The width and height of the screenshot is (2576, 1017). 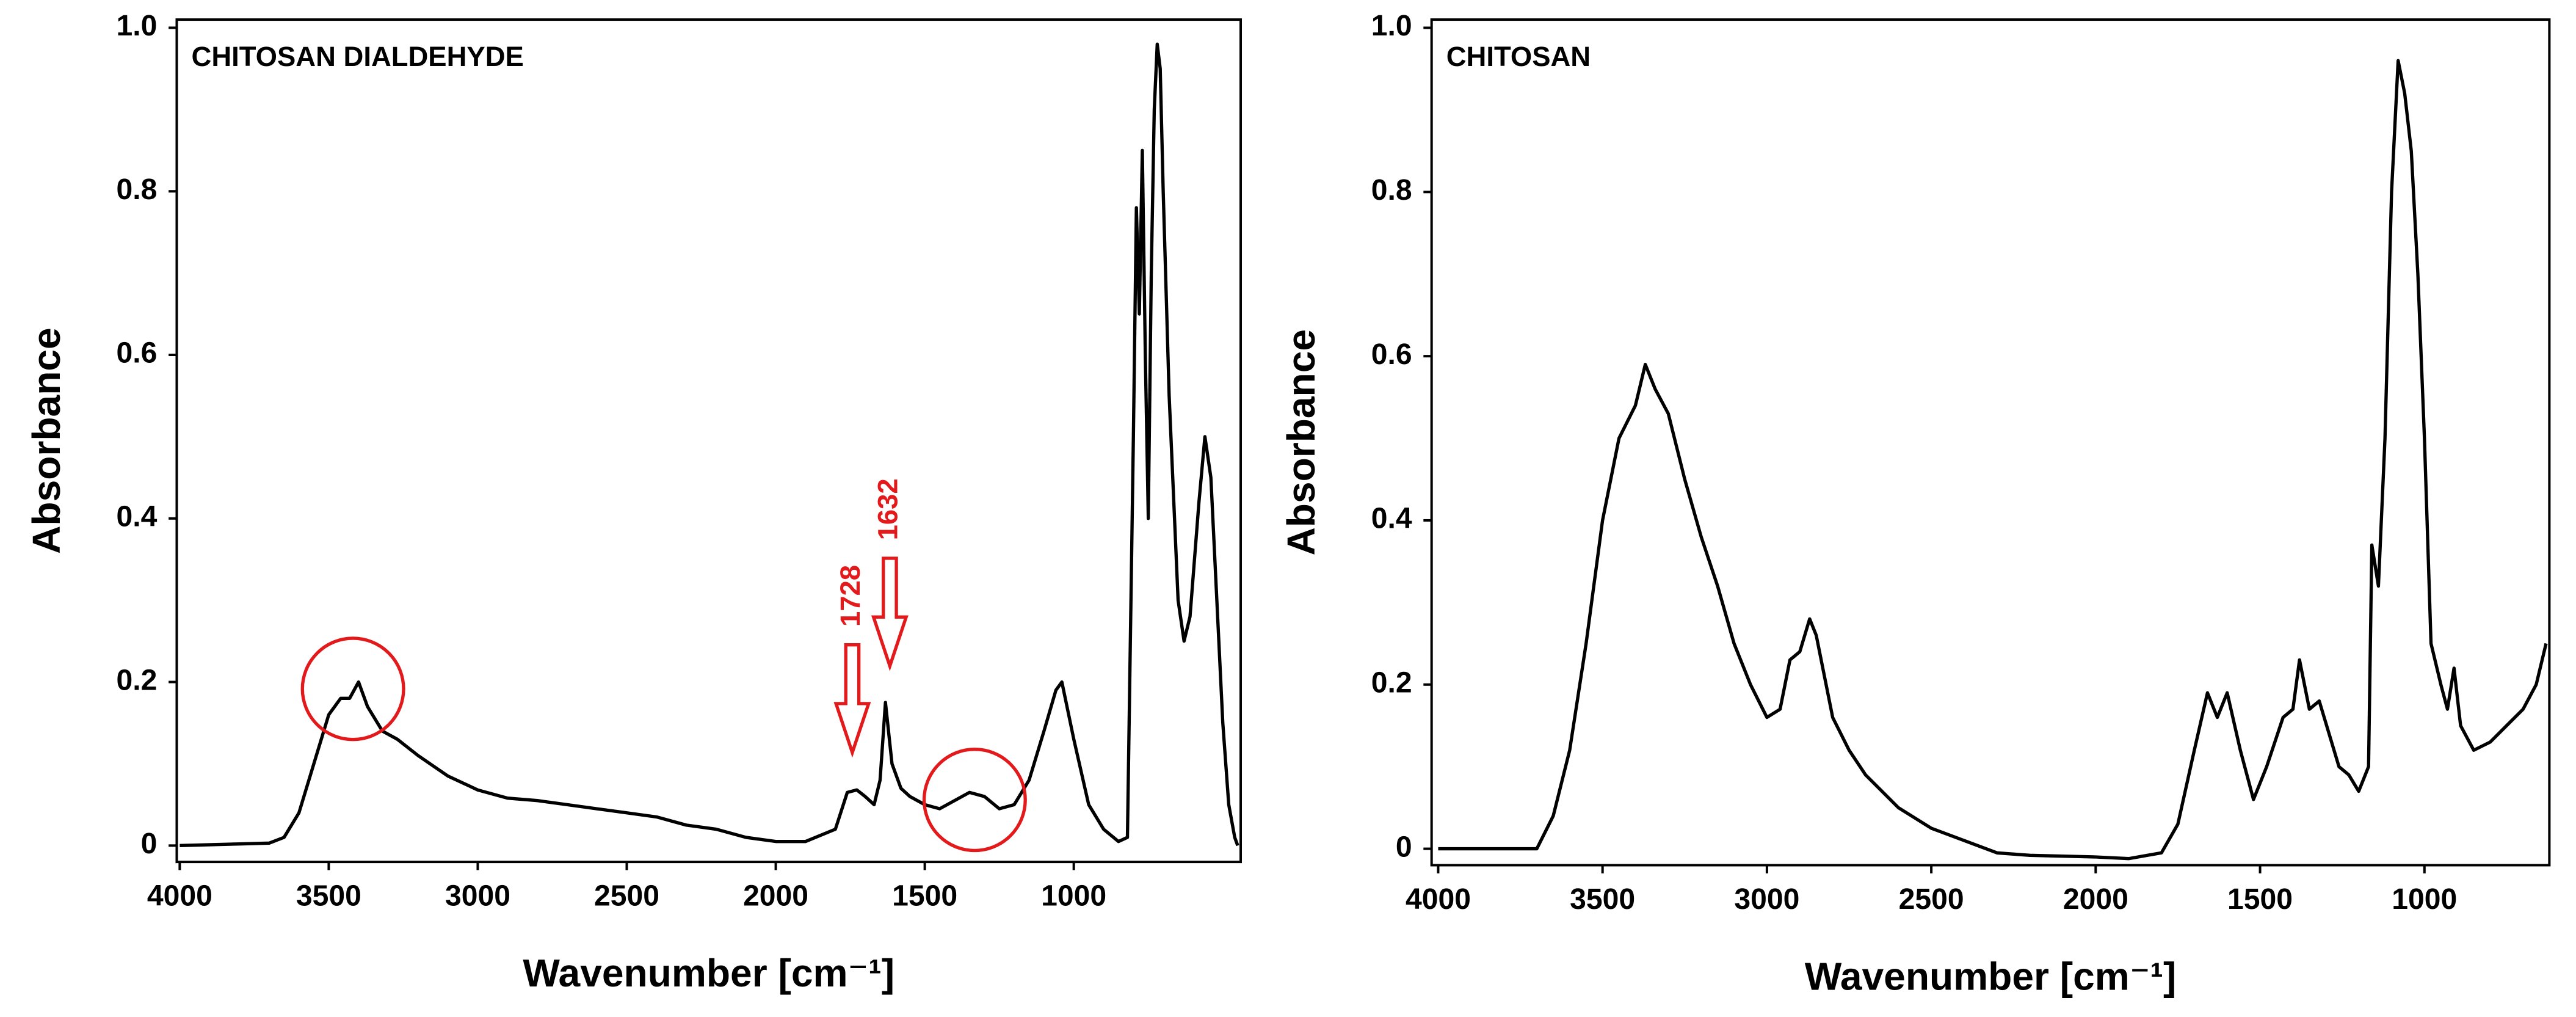 What do you see at coordinates (1518, 56) in the screenshot?
I see `panel-title: CHITOSAN` at bounding box center [1518, 56].